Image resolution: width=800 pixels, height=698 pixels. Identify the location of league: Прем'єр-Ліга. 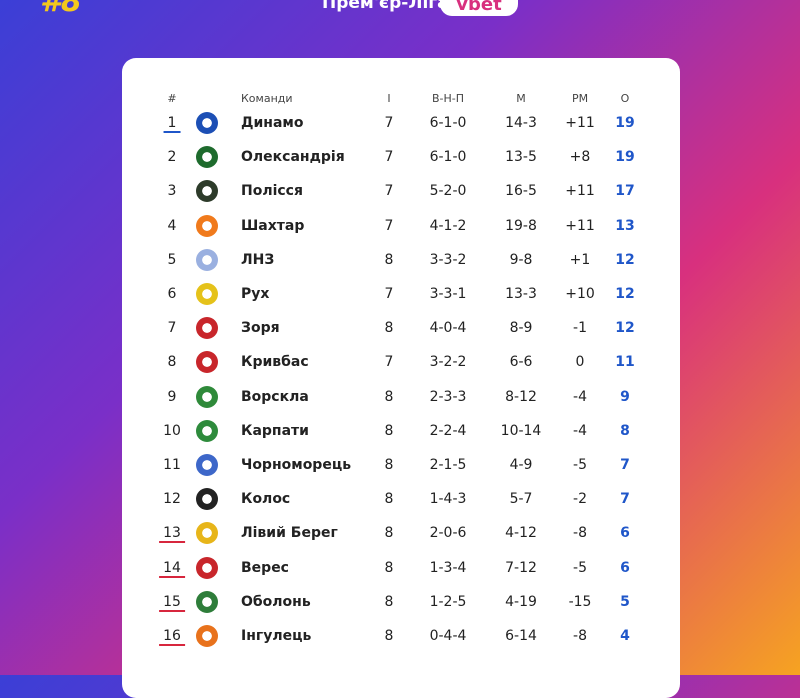
(385, 6).